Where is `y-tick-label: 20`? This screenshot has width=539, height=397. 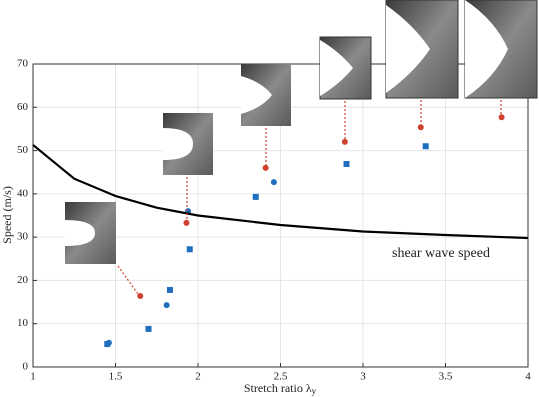 y-tick-label: 20 is located at coordinates (23, 280).